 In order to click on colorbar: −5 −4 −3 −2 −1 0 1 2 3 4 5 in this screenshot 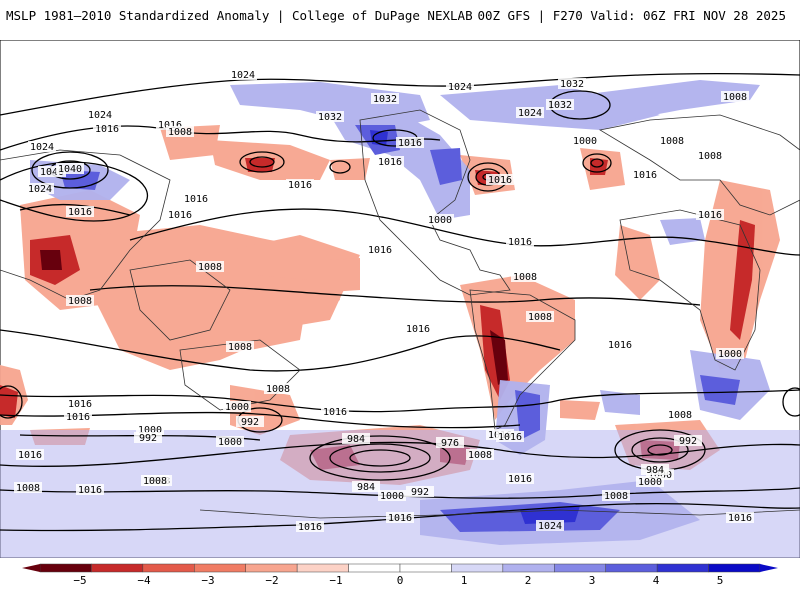, I will do `click(400, 581)`.